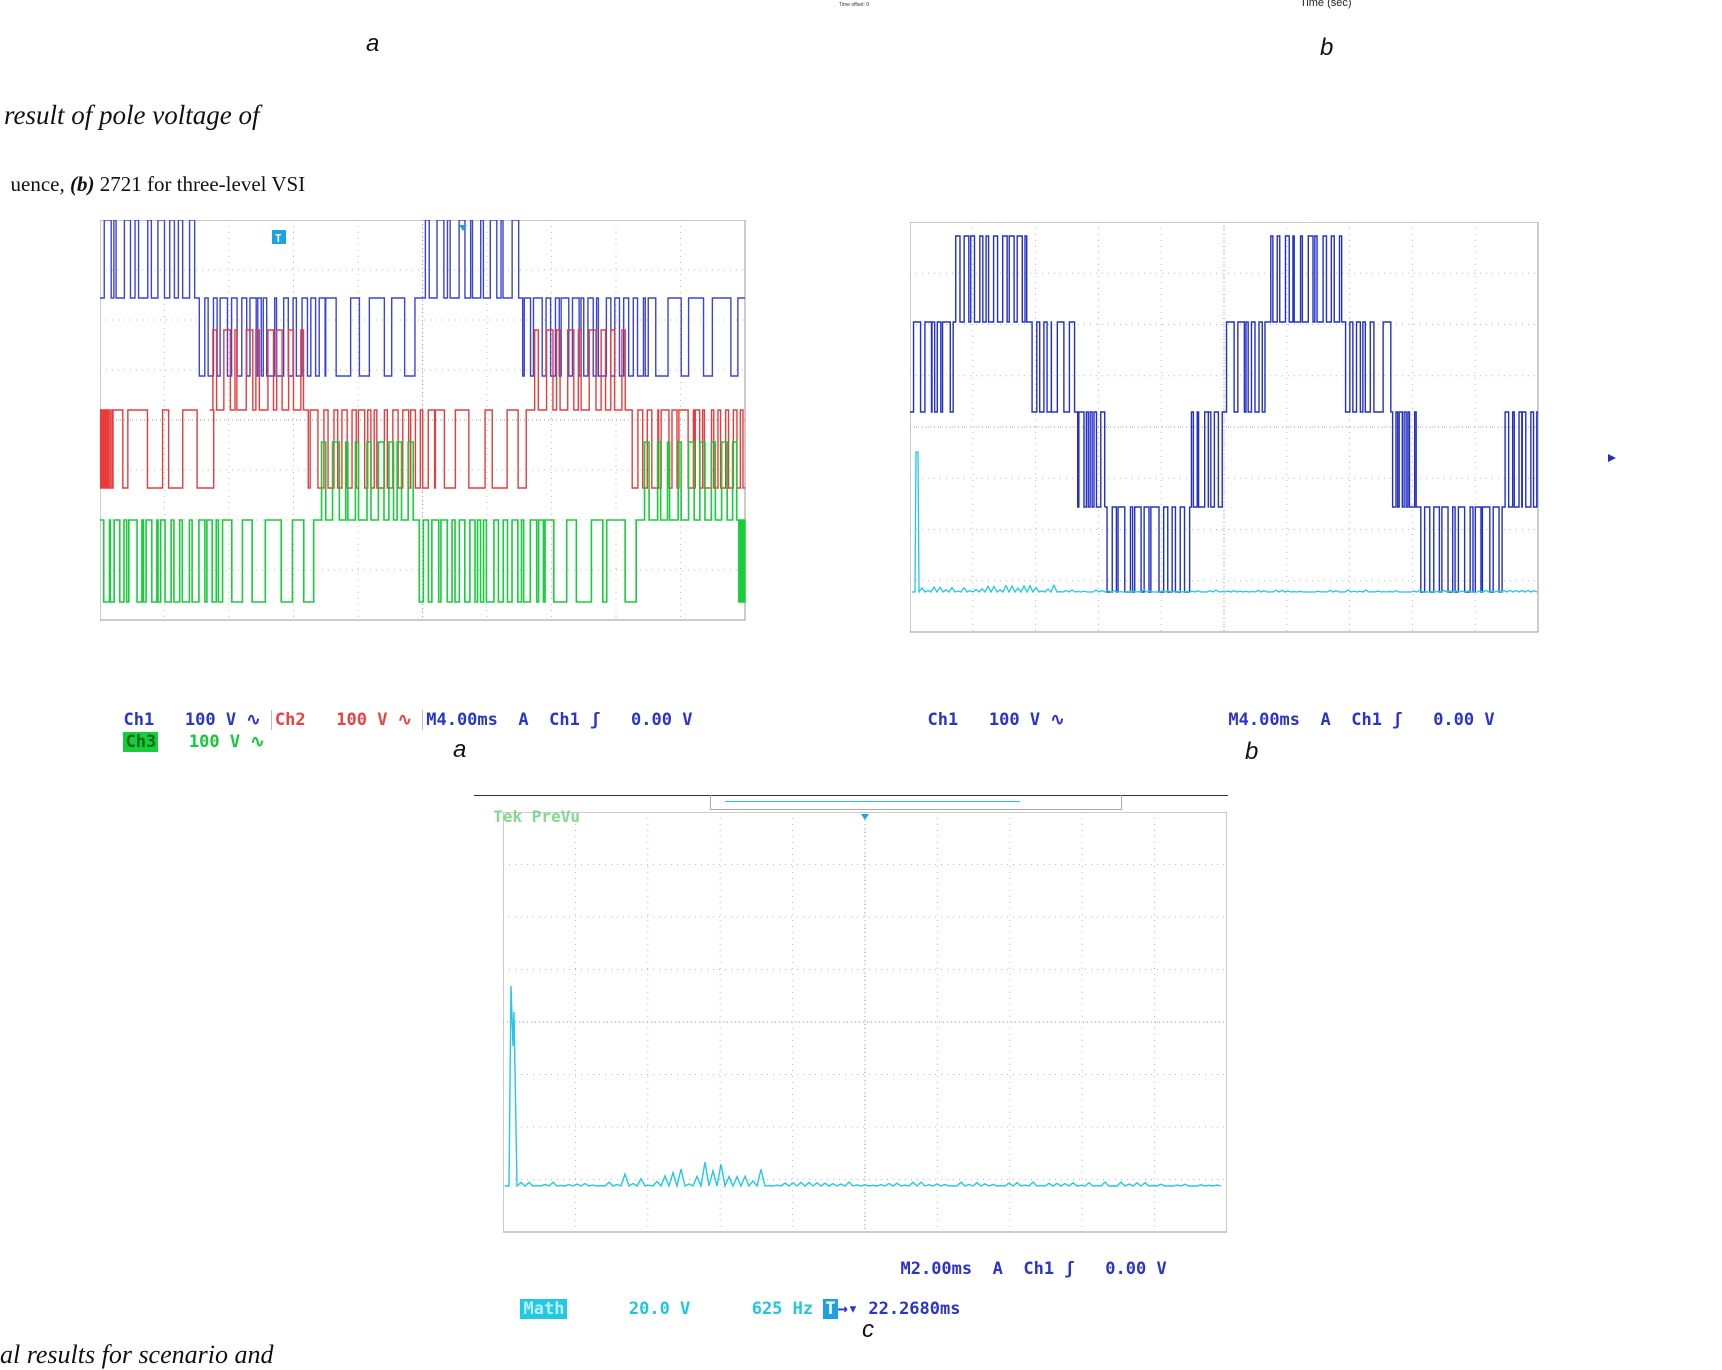  Describe the element at coordinates (564, 720) in the screenshot. I see `scope-a-trig-ch: Ch1` at that location.